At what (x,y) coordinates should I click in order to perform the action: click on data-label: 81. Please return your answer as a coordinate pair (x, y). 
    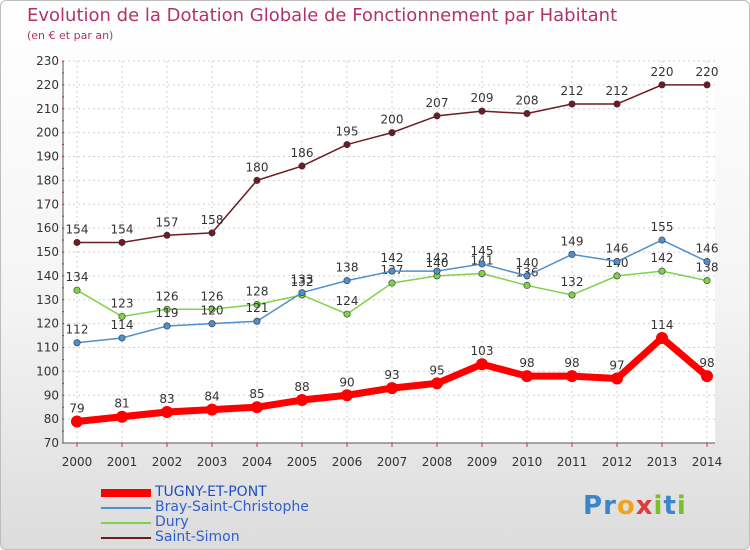
    Looking at the image, I should click on (121, 404).